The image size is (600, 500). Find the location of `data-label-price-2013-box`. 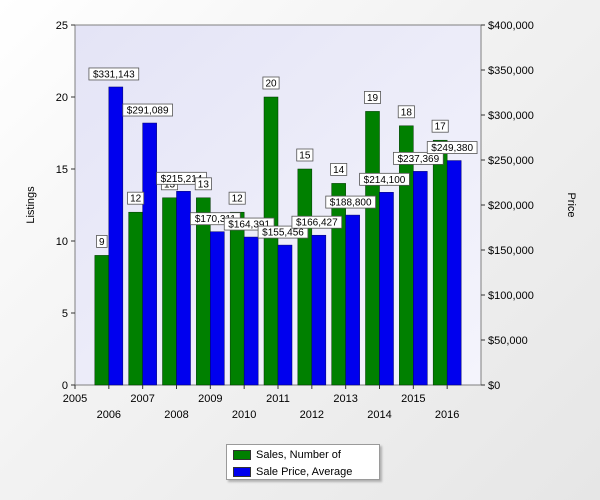

data-label-price-2013-box is located at coordinates (350, 202).